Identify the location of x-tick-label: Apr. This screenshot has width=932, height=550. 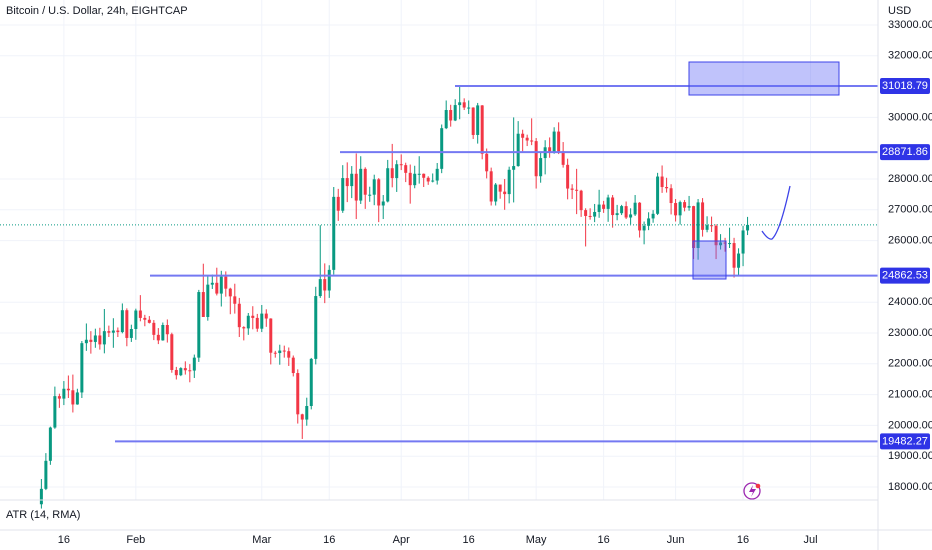
(401, 540).